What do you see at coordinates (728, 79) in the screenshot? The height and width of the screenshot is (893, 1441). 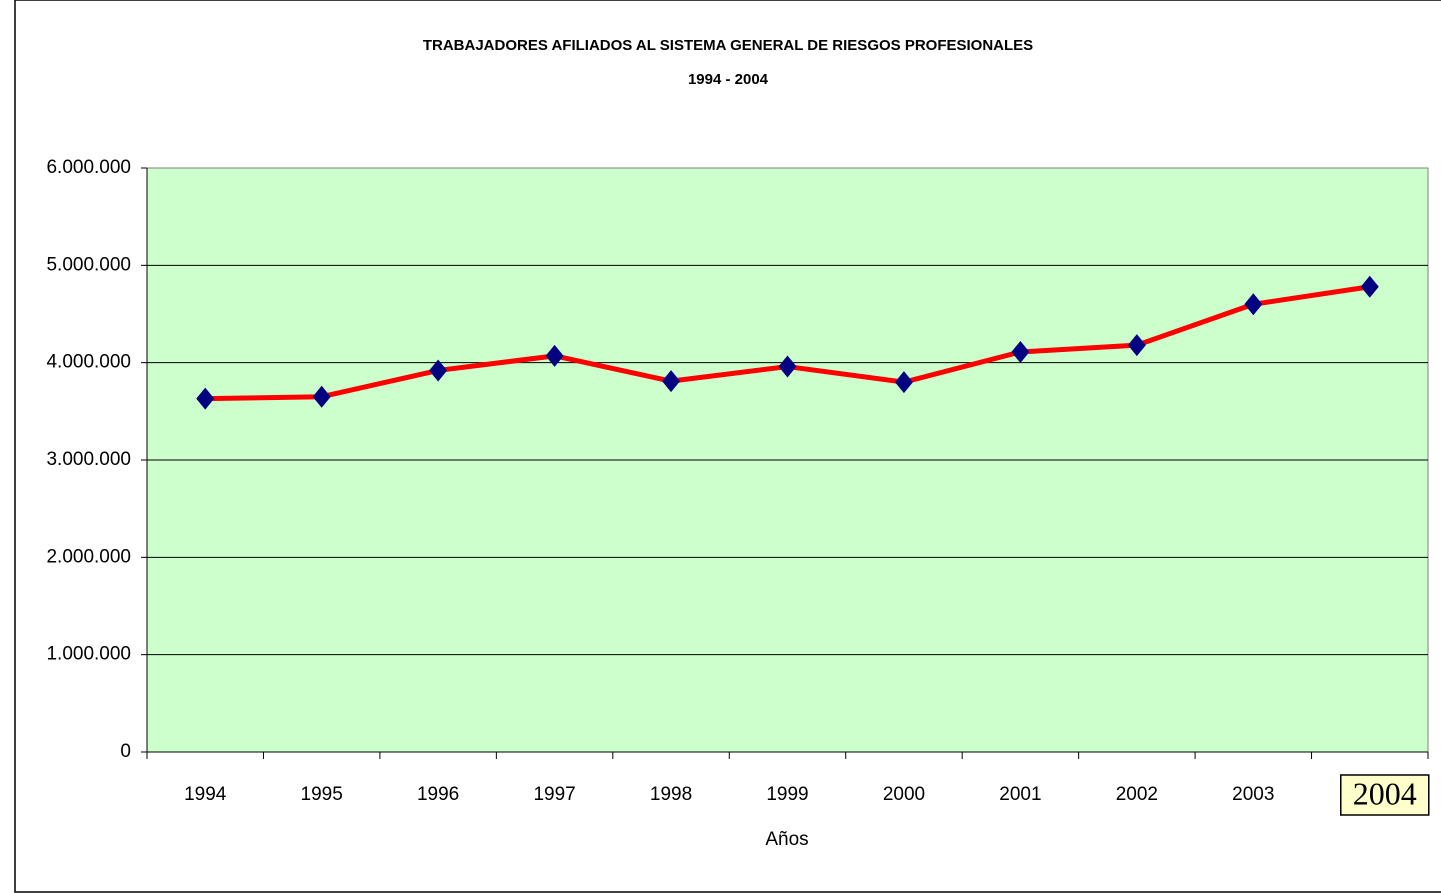 I see `chart-subtitle: 1994 - 2004` at bounding box center [728, 79].